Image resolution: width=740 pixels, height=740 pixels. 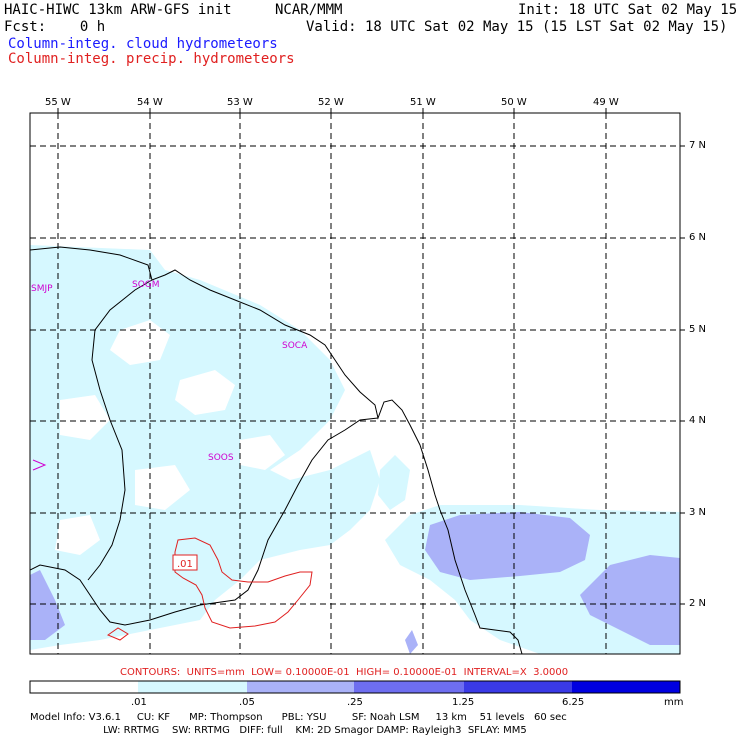 I want to click on lat-label: 3 N, so click(x=698, y=512).